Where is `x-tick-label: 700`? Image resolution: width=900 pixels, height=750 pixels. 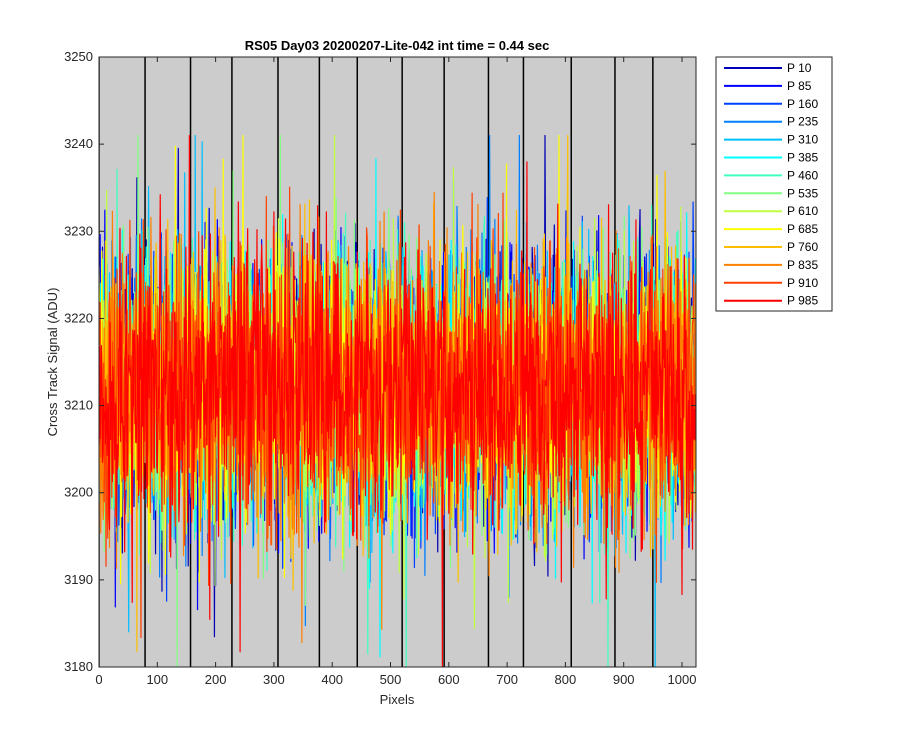
x-tick-label: 700 is located at coordinates (507, 679).